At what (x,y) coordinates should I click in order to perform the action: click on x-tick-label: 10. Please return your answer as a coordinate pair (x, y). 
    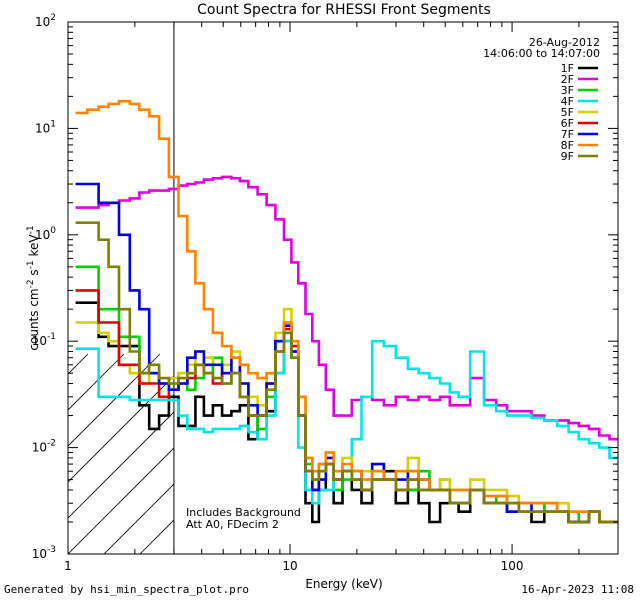
    Looking at the image, I should click on (289, 566).